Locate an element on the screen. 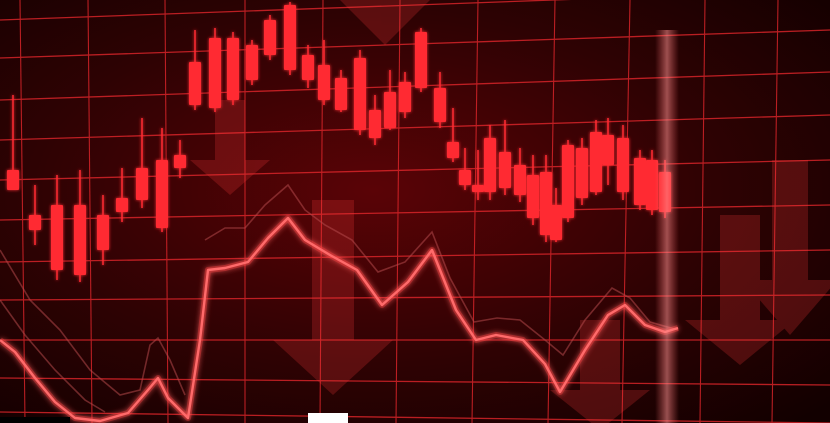  black-tab is located at coordinates (35, 420).